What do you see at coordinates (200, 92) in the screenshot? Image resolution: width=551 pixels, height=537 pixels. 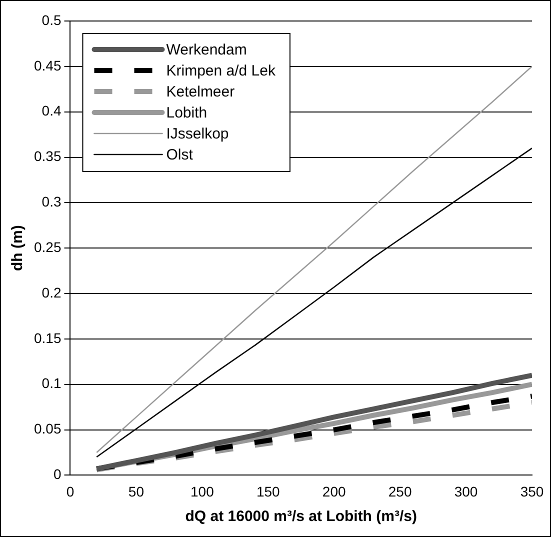 I see `legend-label: Ketelmeer` at bounding box center [200, 92].